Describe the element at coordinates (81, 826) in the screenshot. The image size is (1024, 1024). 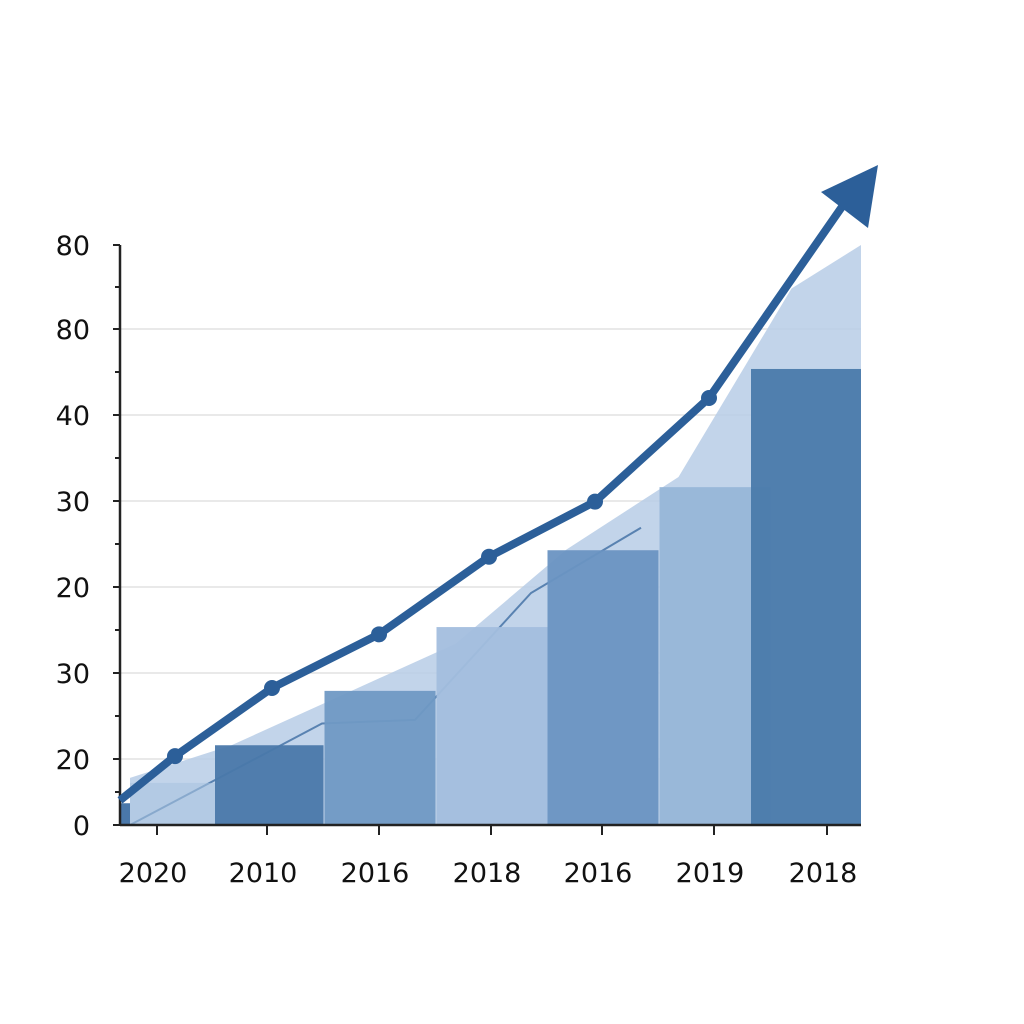
I see `y-tick-label: 0` at that location.